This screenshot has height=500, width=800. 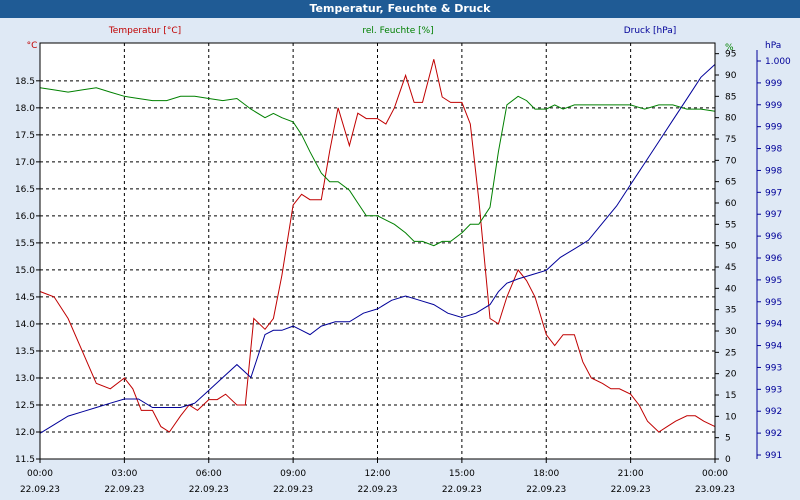 What do you see at coordinates (715, 490) in the screenshot?
I see `date-tick-label: 23.09.23` at bounding box center [715, 490].